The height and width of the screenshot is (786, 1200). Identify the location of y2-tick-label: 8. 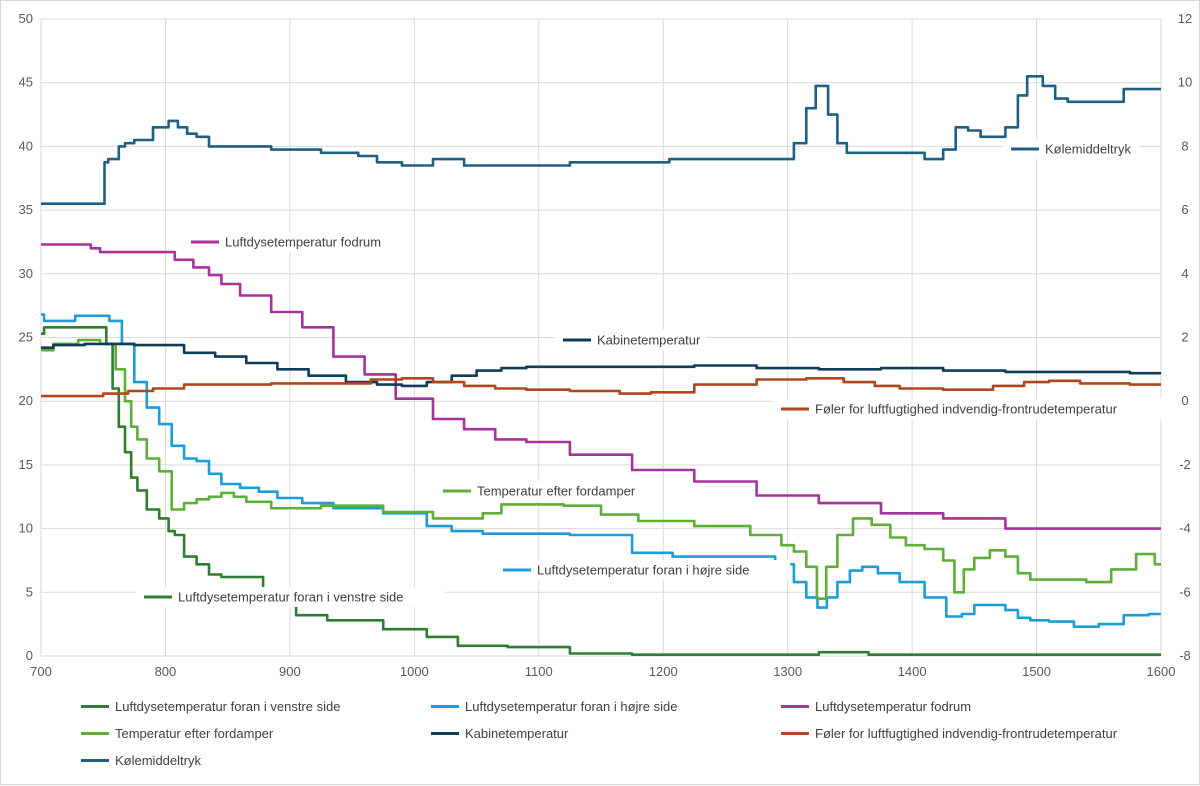
(1184, 145).